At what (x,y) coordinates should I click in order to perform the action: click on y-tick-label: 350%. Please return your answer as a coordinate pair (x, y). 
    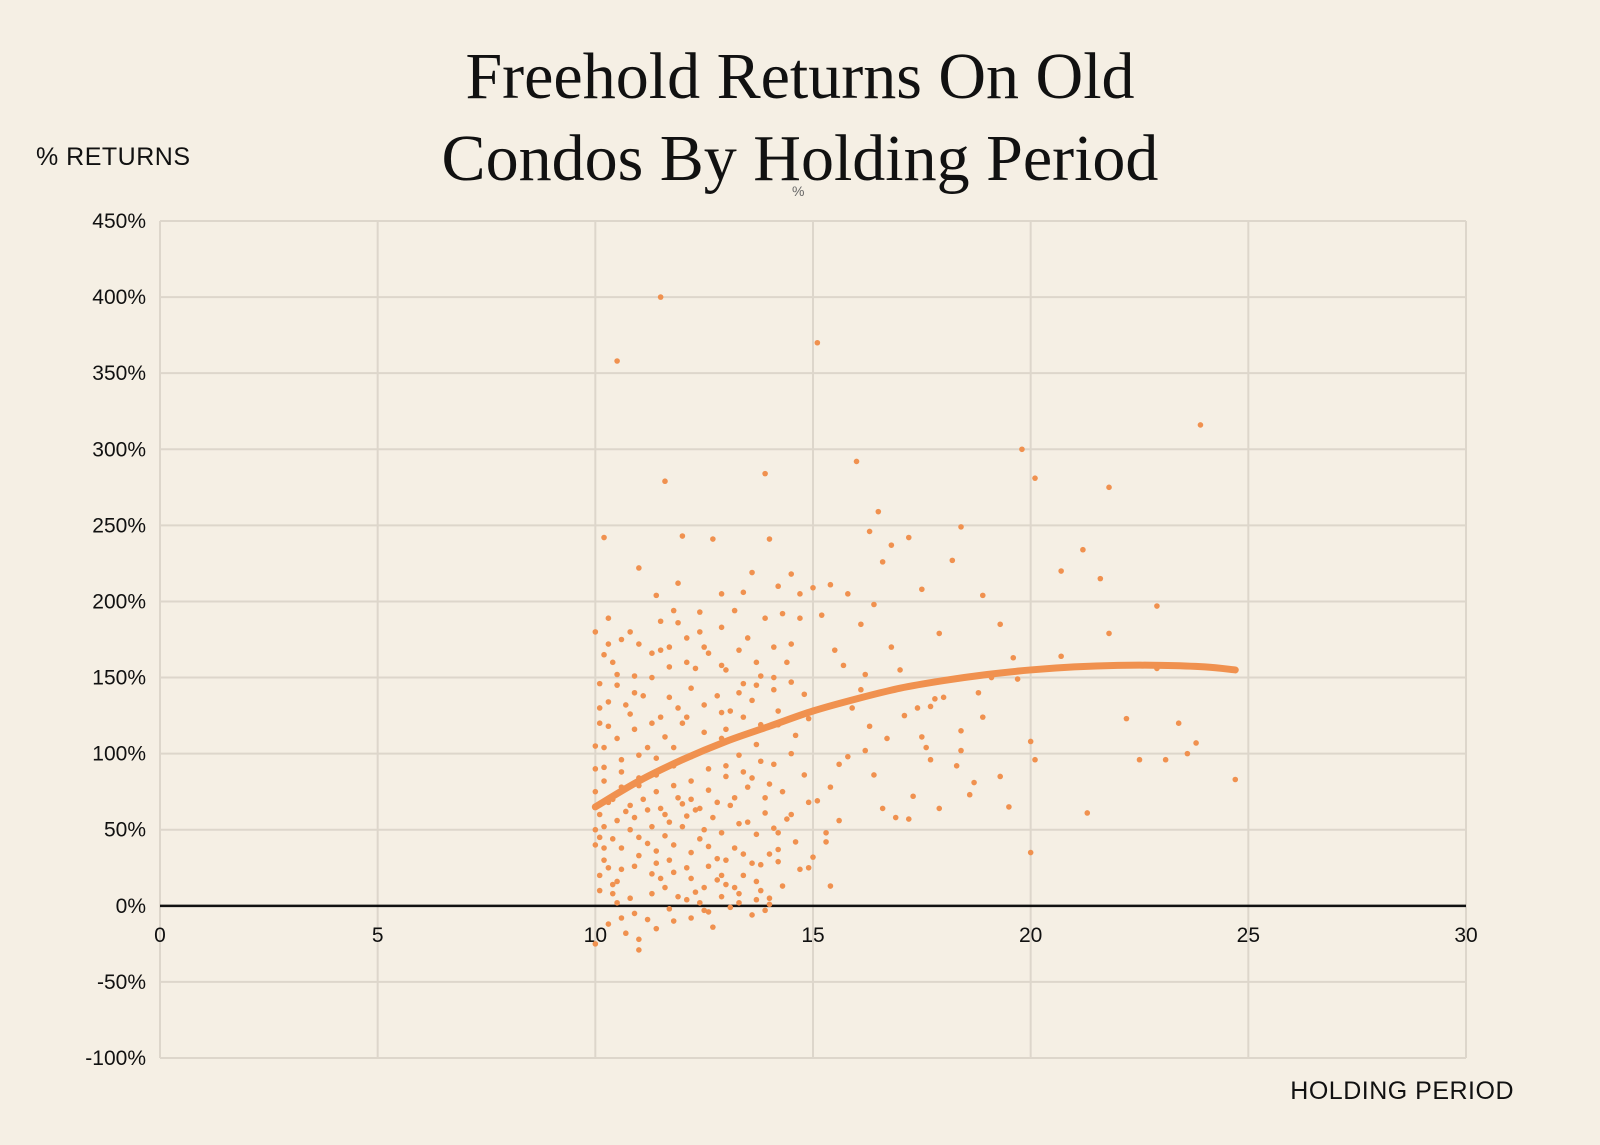
    Looking at the image, I should click on (119, 373).